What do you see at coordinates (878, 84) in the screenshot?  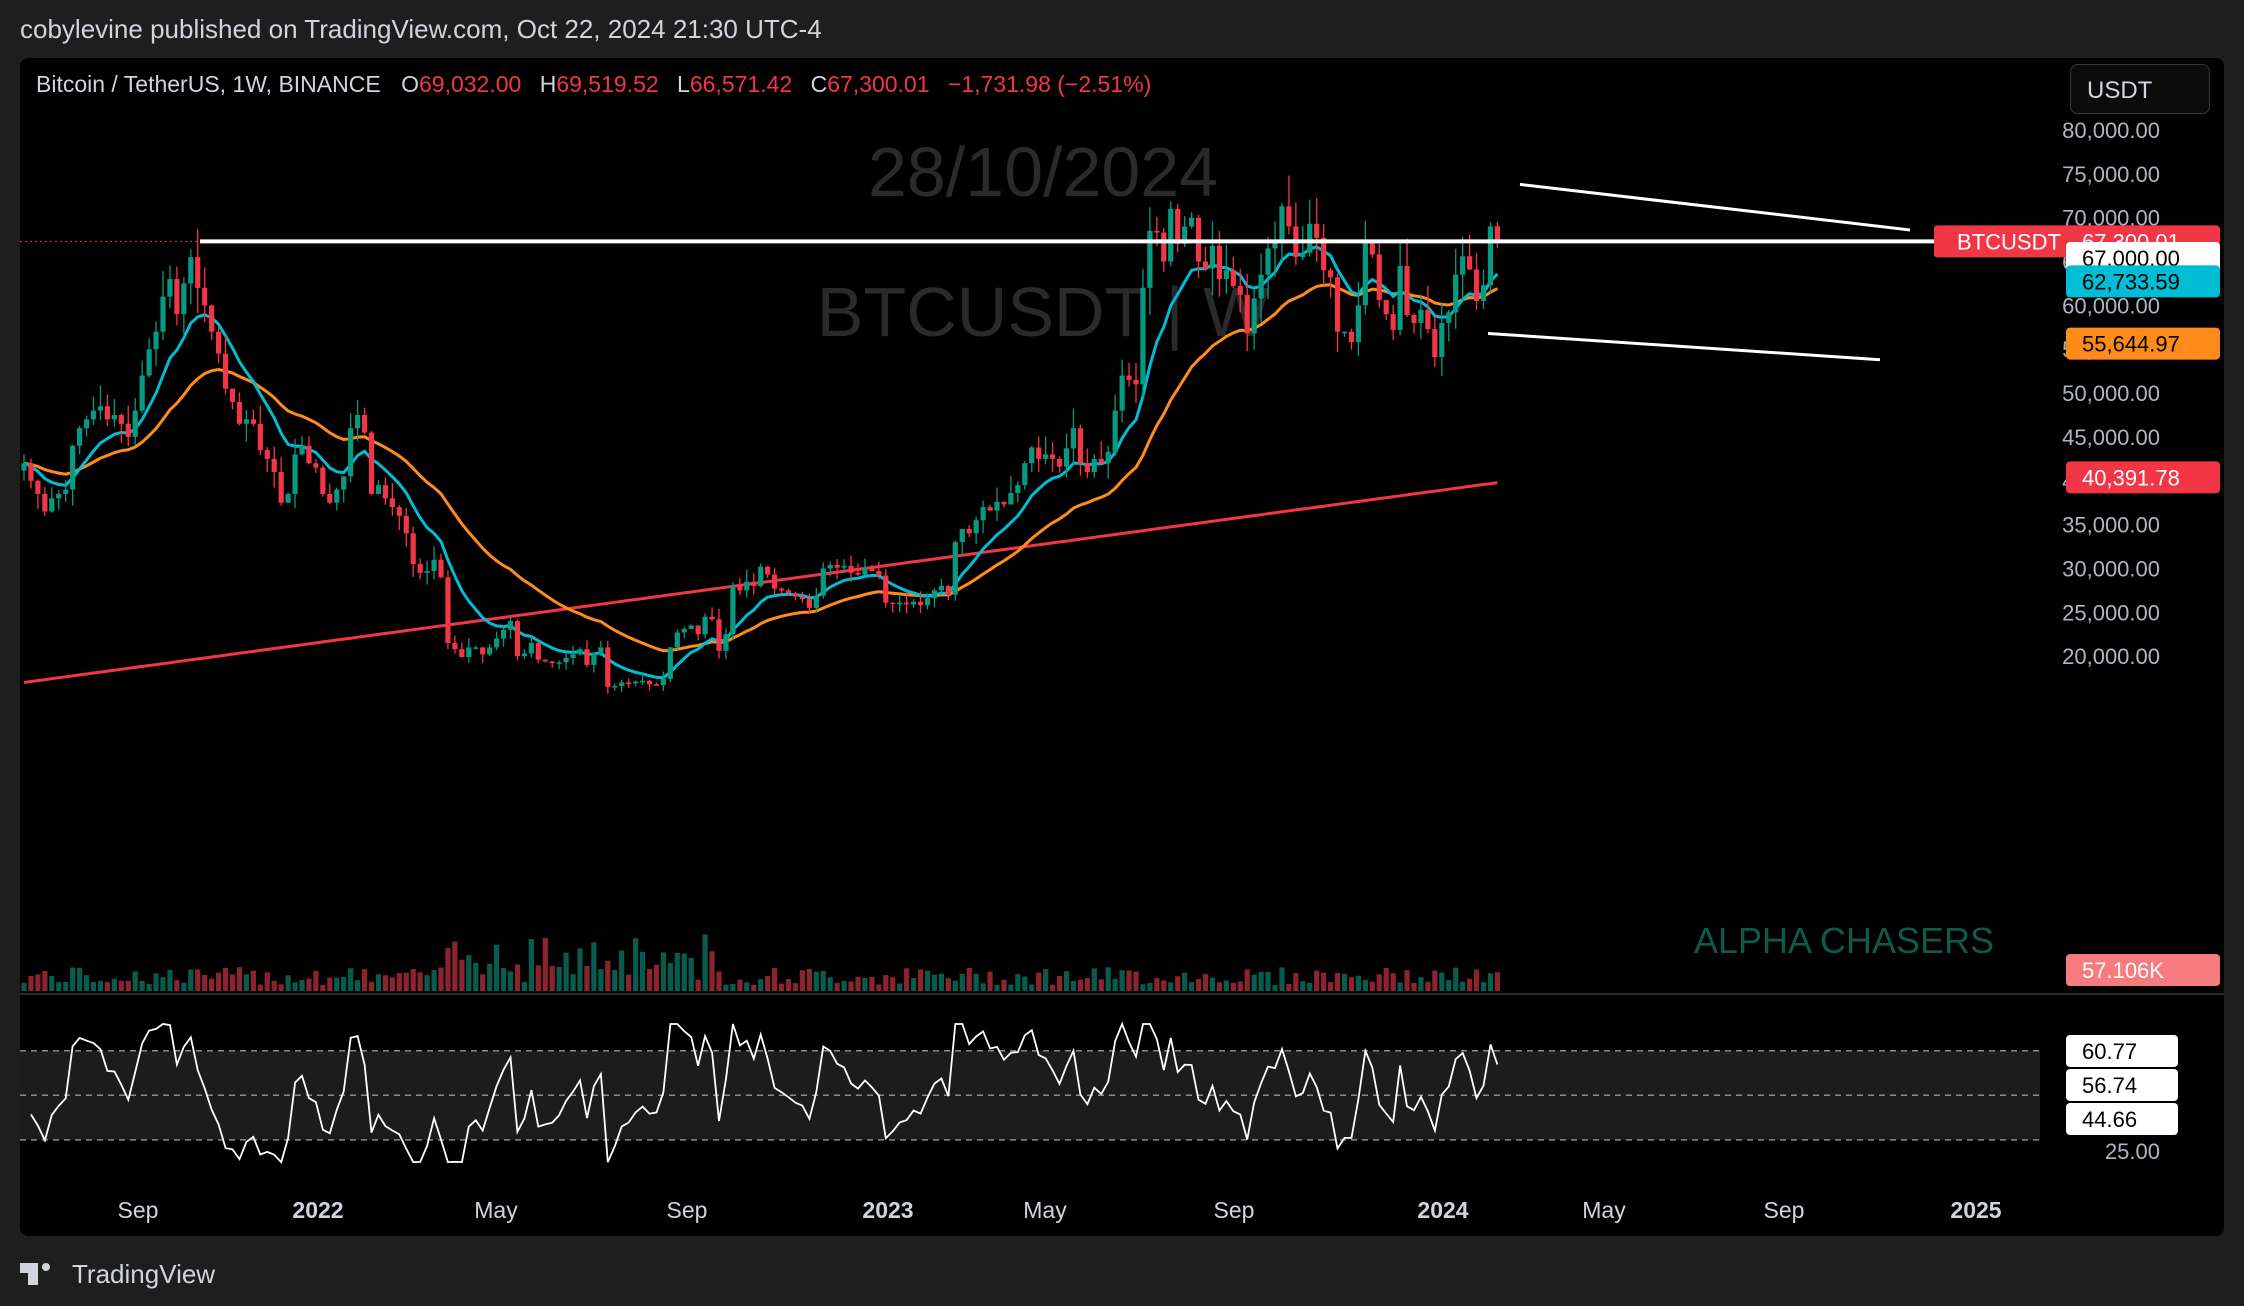 I see `legend-c-value: 67,300.01` at bounding box center [878, 84].